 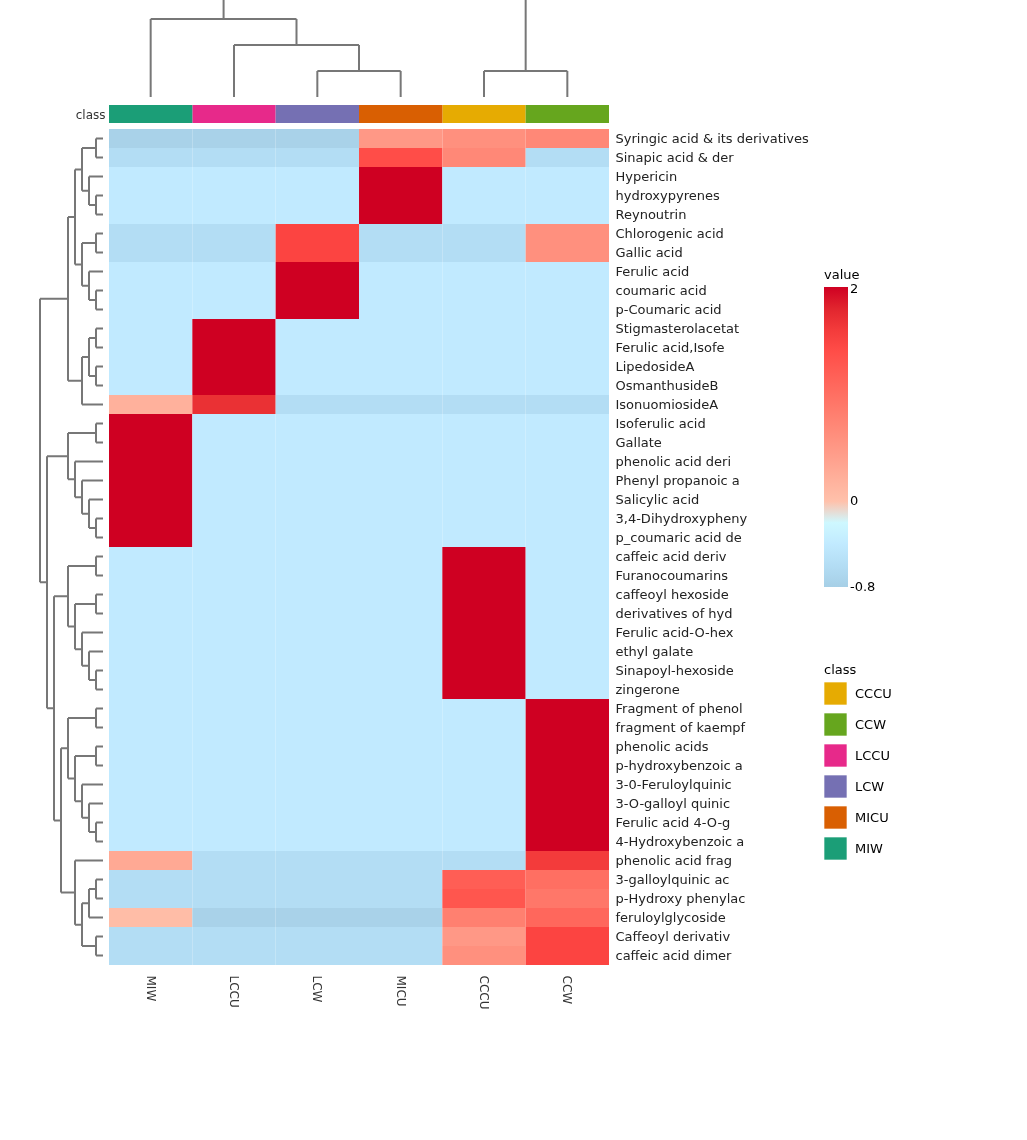 What do you see at coordinates (672, 879) in the screenshot?
I see `y-tick-label: 3-galloylquinic ac` at bounding box center [672, 879].